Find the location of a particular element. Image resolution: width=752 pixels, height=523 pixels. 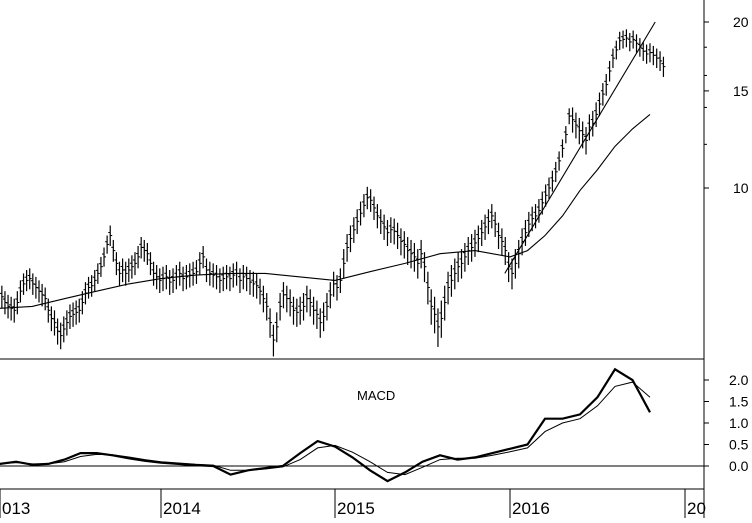

x-tick-label: 013 is located at coordinates (16, 508).